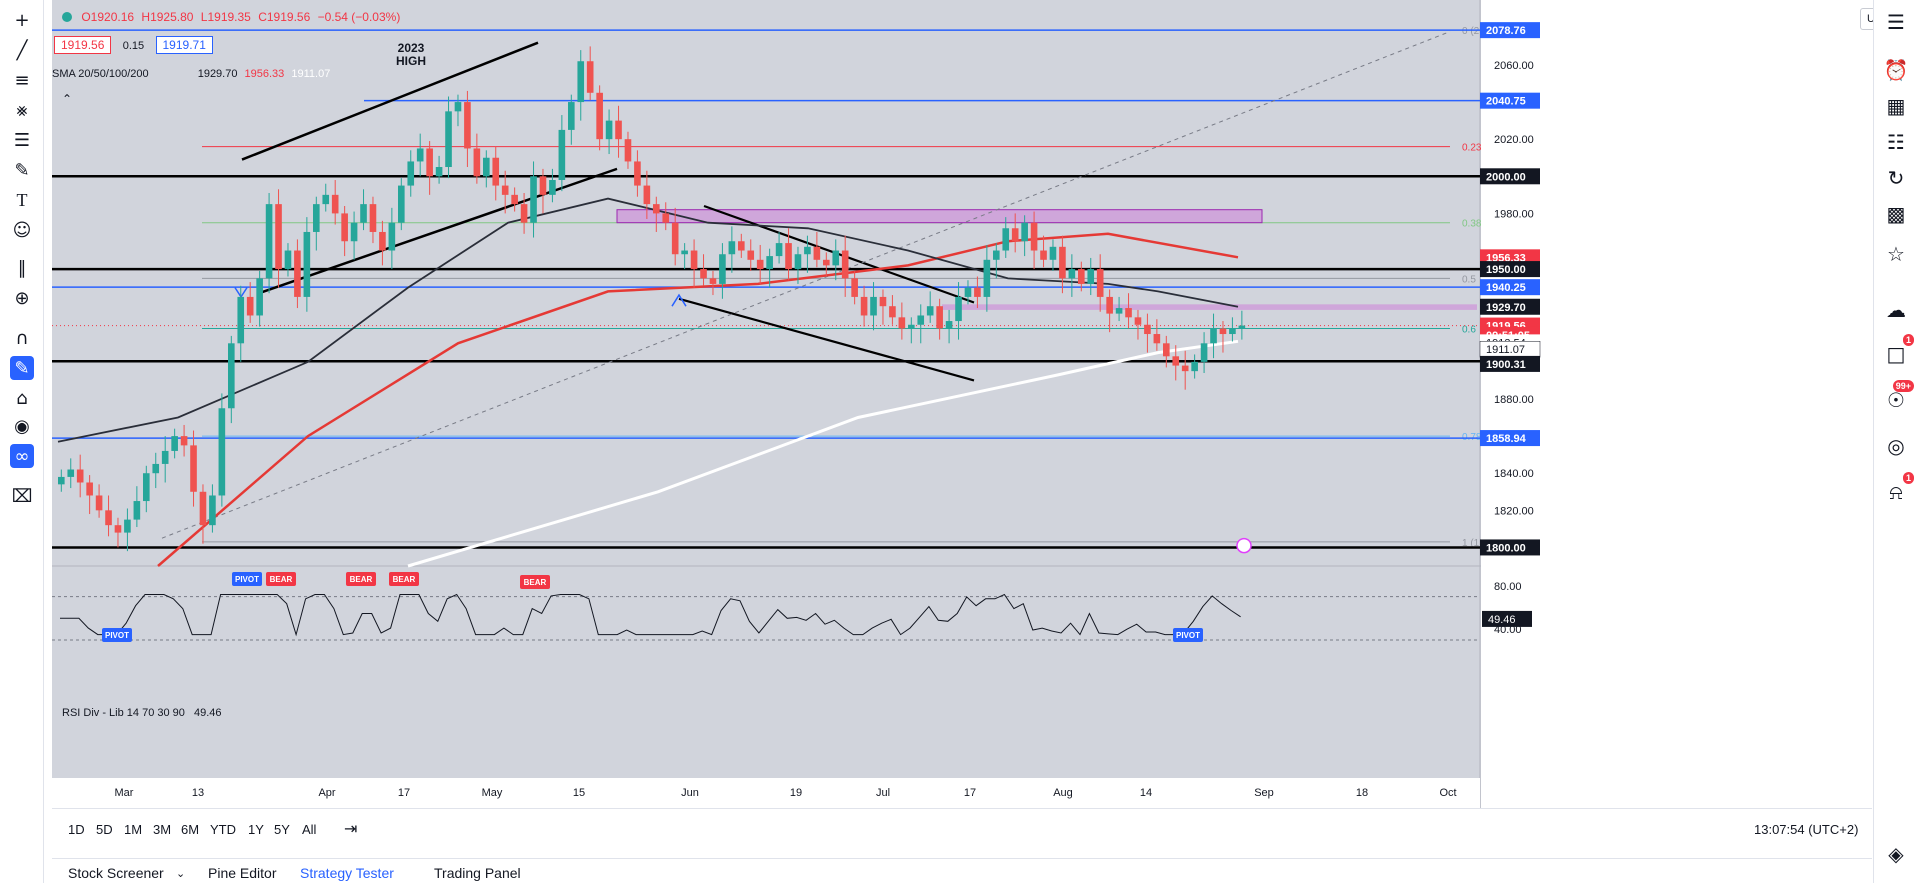  What do you see at coordinates (1508, 587) in the screenshot?
I see `rsi-tick-80: 80.00` at bounding box center [1508, 587].